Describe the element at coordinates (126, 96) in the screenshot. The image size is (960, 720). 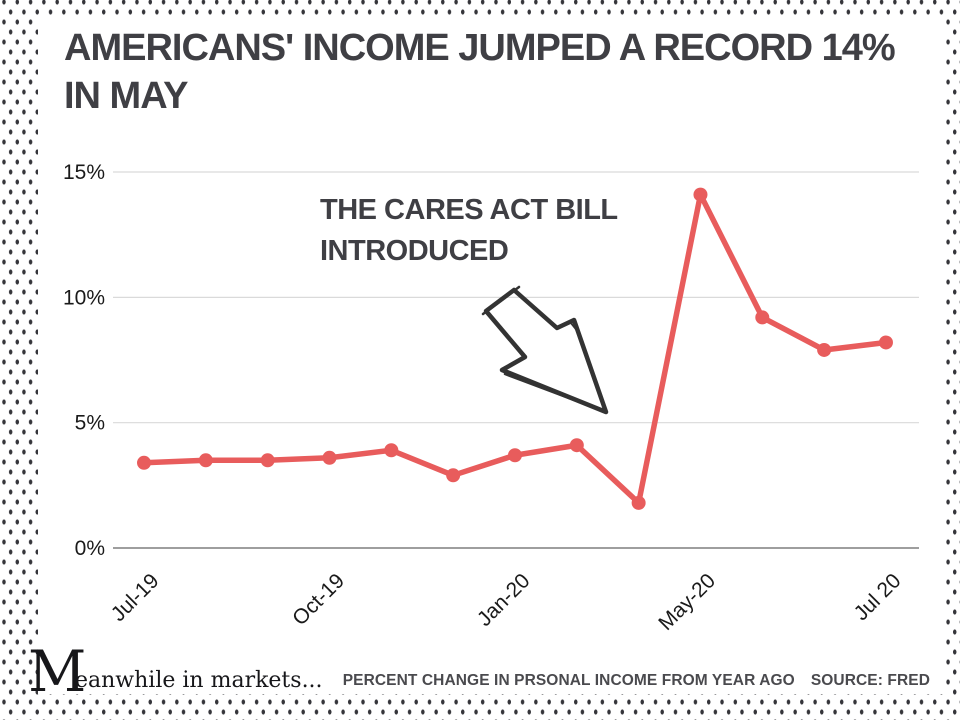
I see `page-title-line-2: IN MAY` at that location.